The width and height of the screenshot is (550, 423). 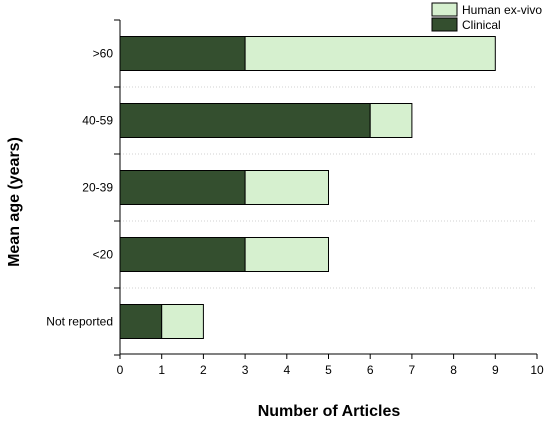 I want to click on x-tick-label: 10, so click(x=537, y=370).